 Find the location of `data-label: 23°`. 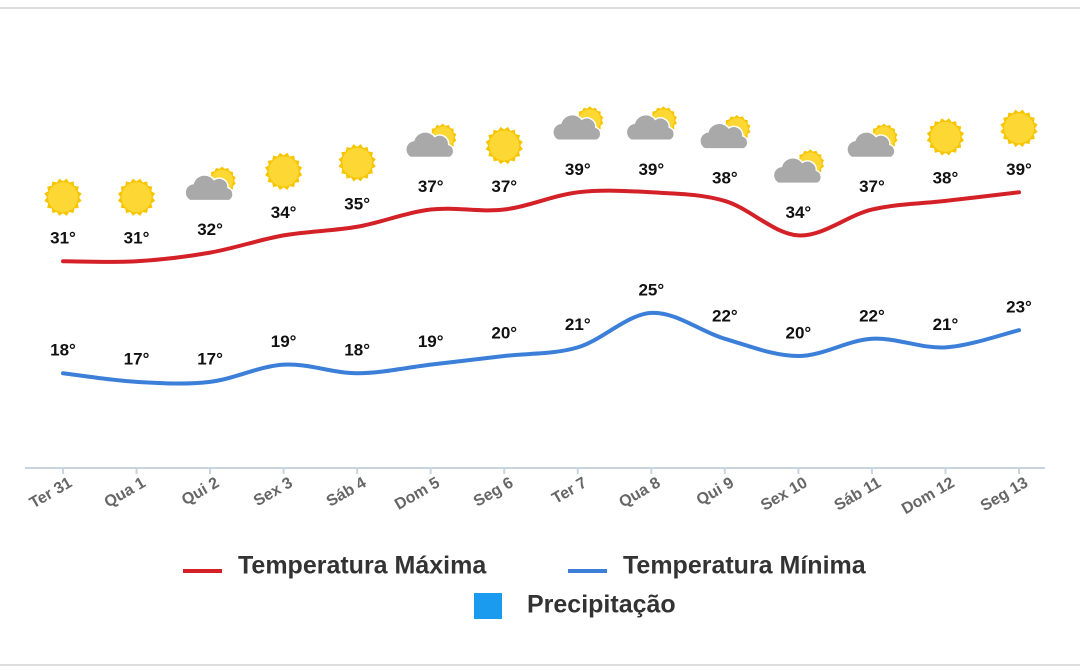

data-label: 23° is located at coordinates (1019, 307).